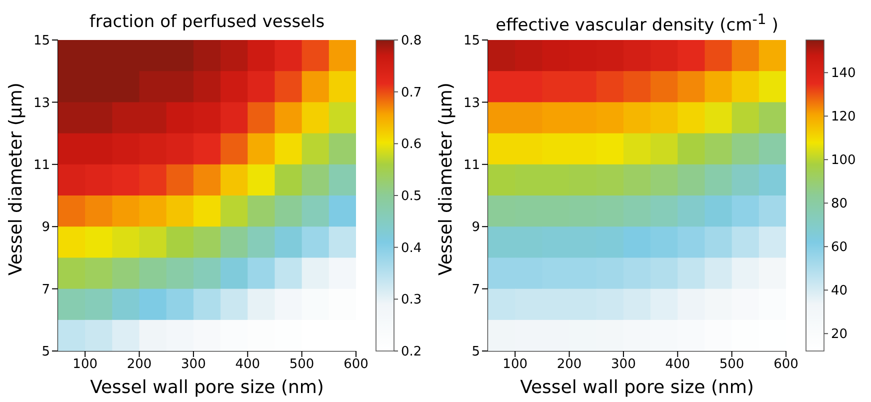 The width and height of the screenshot is (871, 402). Describe the element at coordinates (411, 144) in the screenshot. I see `color-bar-label: 0.6` at that location.